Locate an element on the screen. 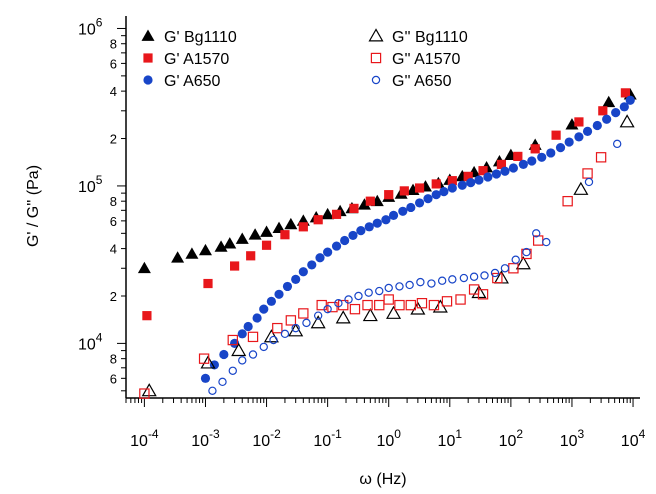  x-tick-label: 10⁻³ is located at coordinates (205, 438).